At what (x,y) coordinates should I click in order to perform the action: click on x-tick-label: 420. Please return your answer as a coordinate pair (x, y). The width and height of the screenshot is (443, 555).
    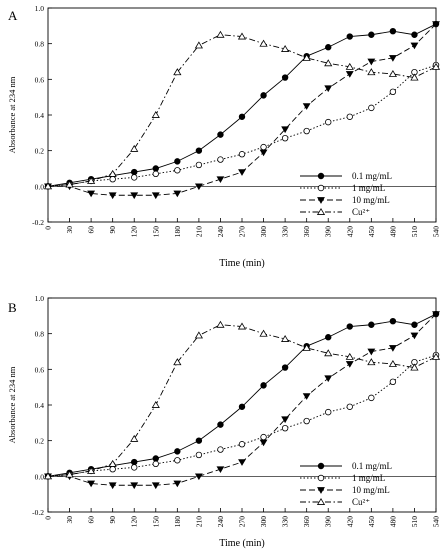
    Looking at the image, I should click on (349, 232).